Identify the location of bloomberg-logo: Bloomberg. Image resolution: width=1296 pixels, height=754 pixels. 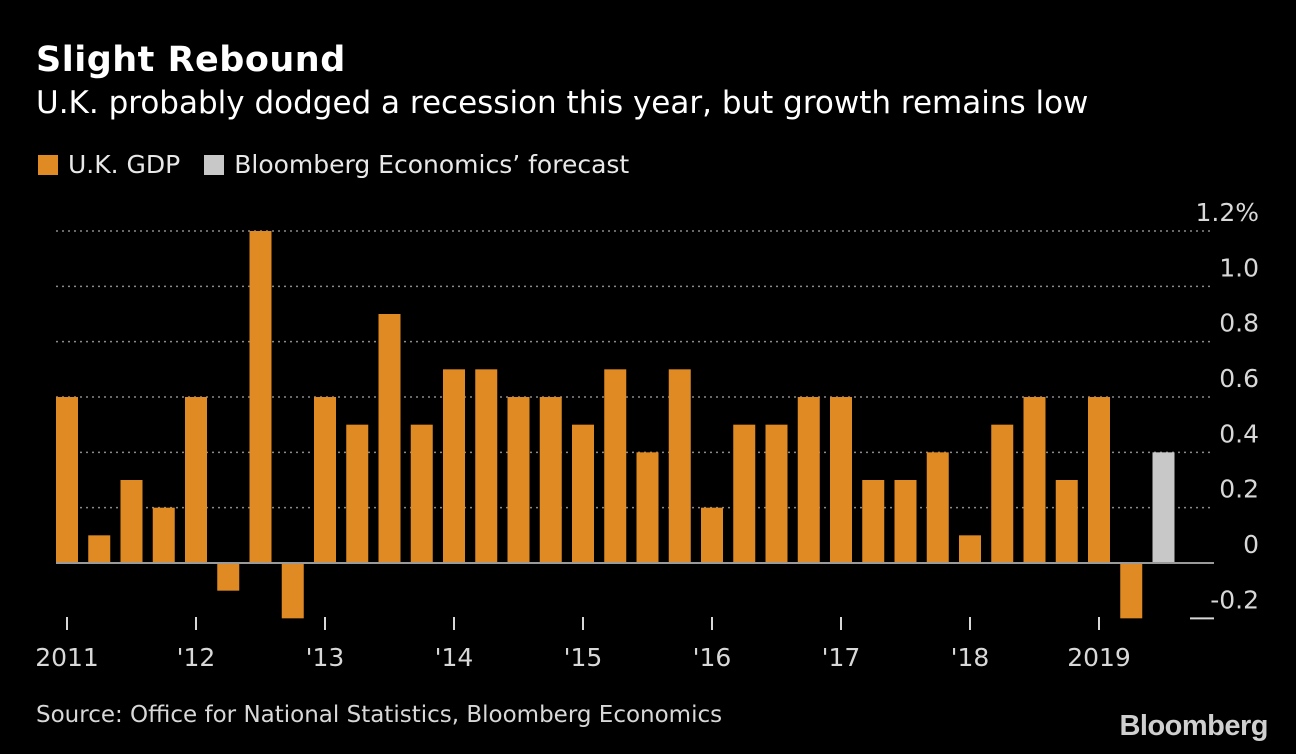
(1193, 726).